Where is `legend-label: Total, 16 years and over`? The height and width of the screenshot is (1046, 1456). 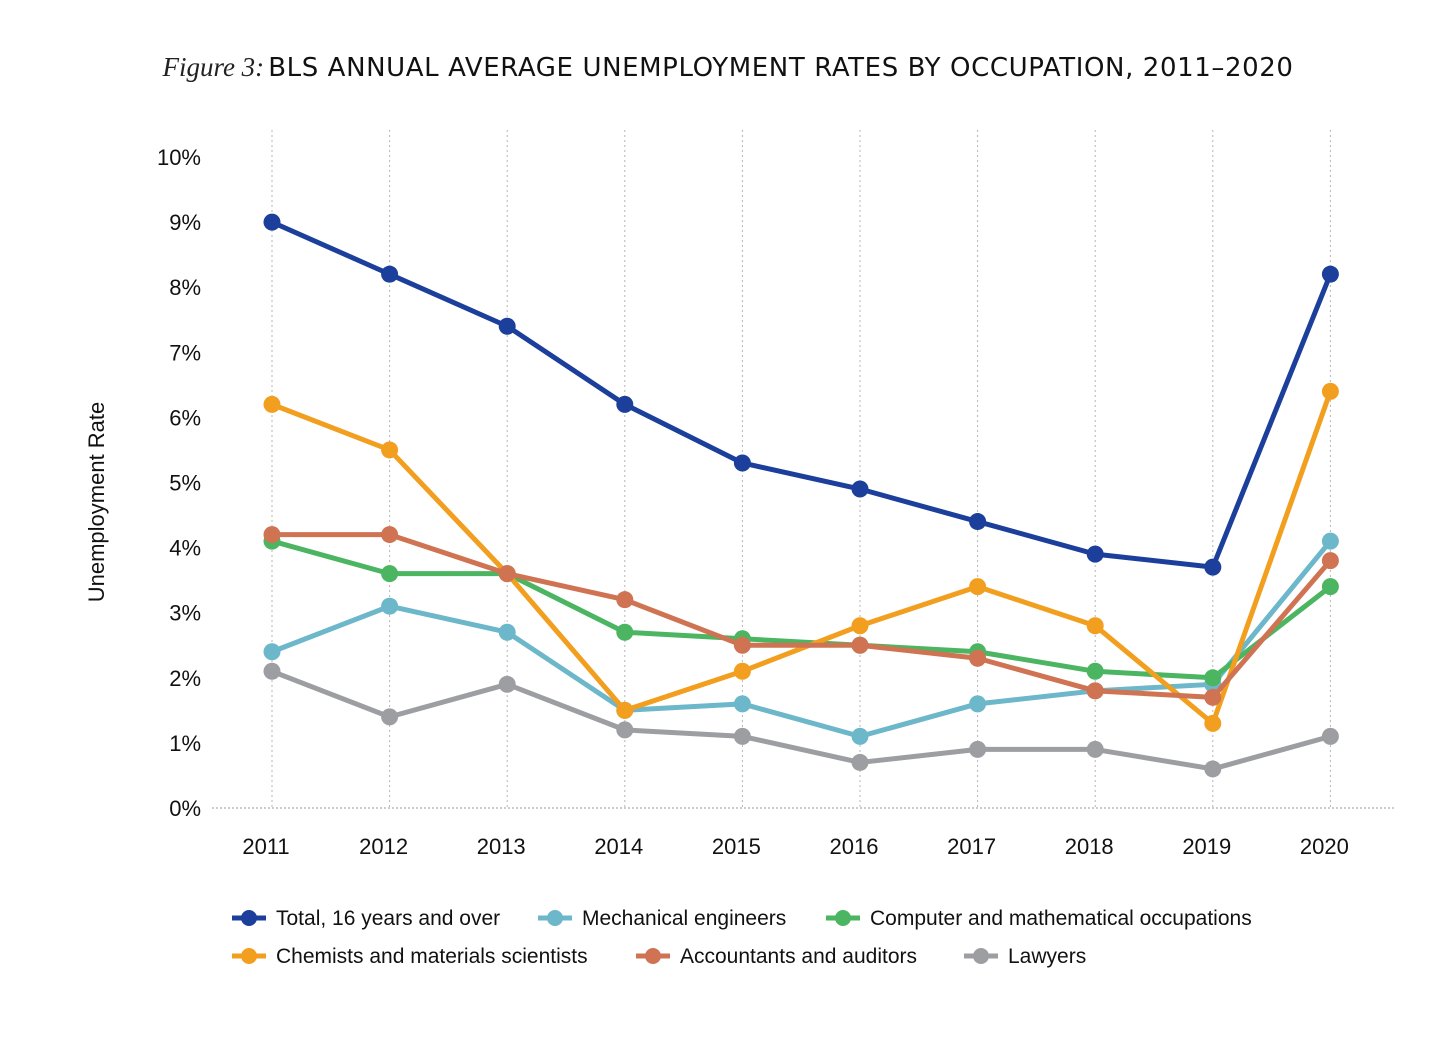
legend-label: Total, 16 years and over is located at coordinates (388, 918).